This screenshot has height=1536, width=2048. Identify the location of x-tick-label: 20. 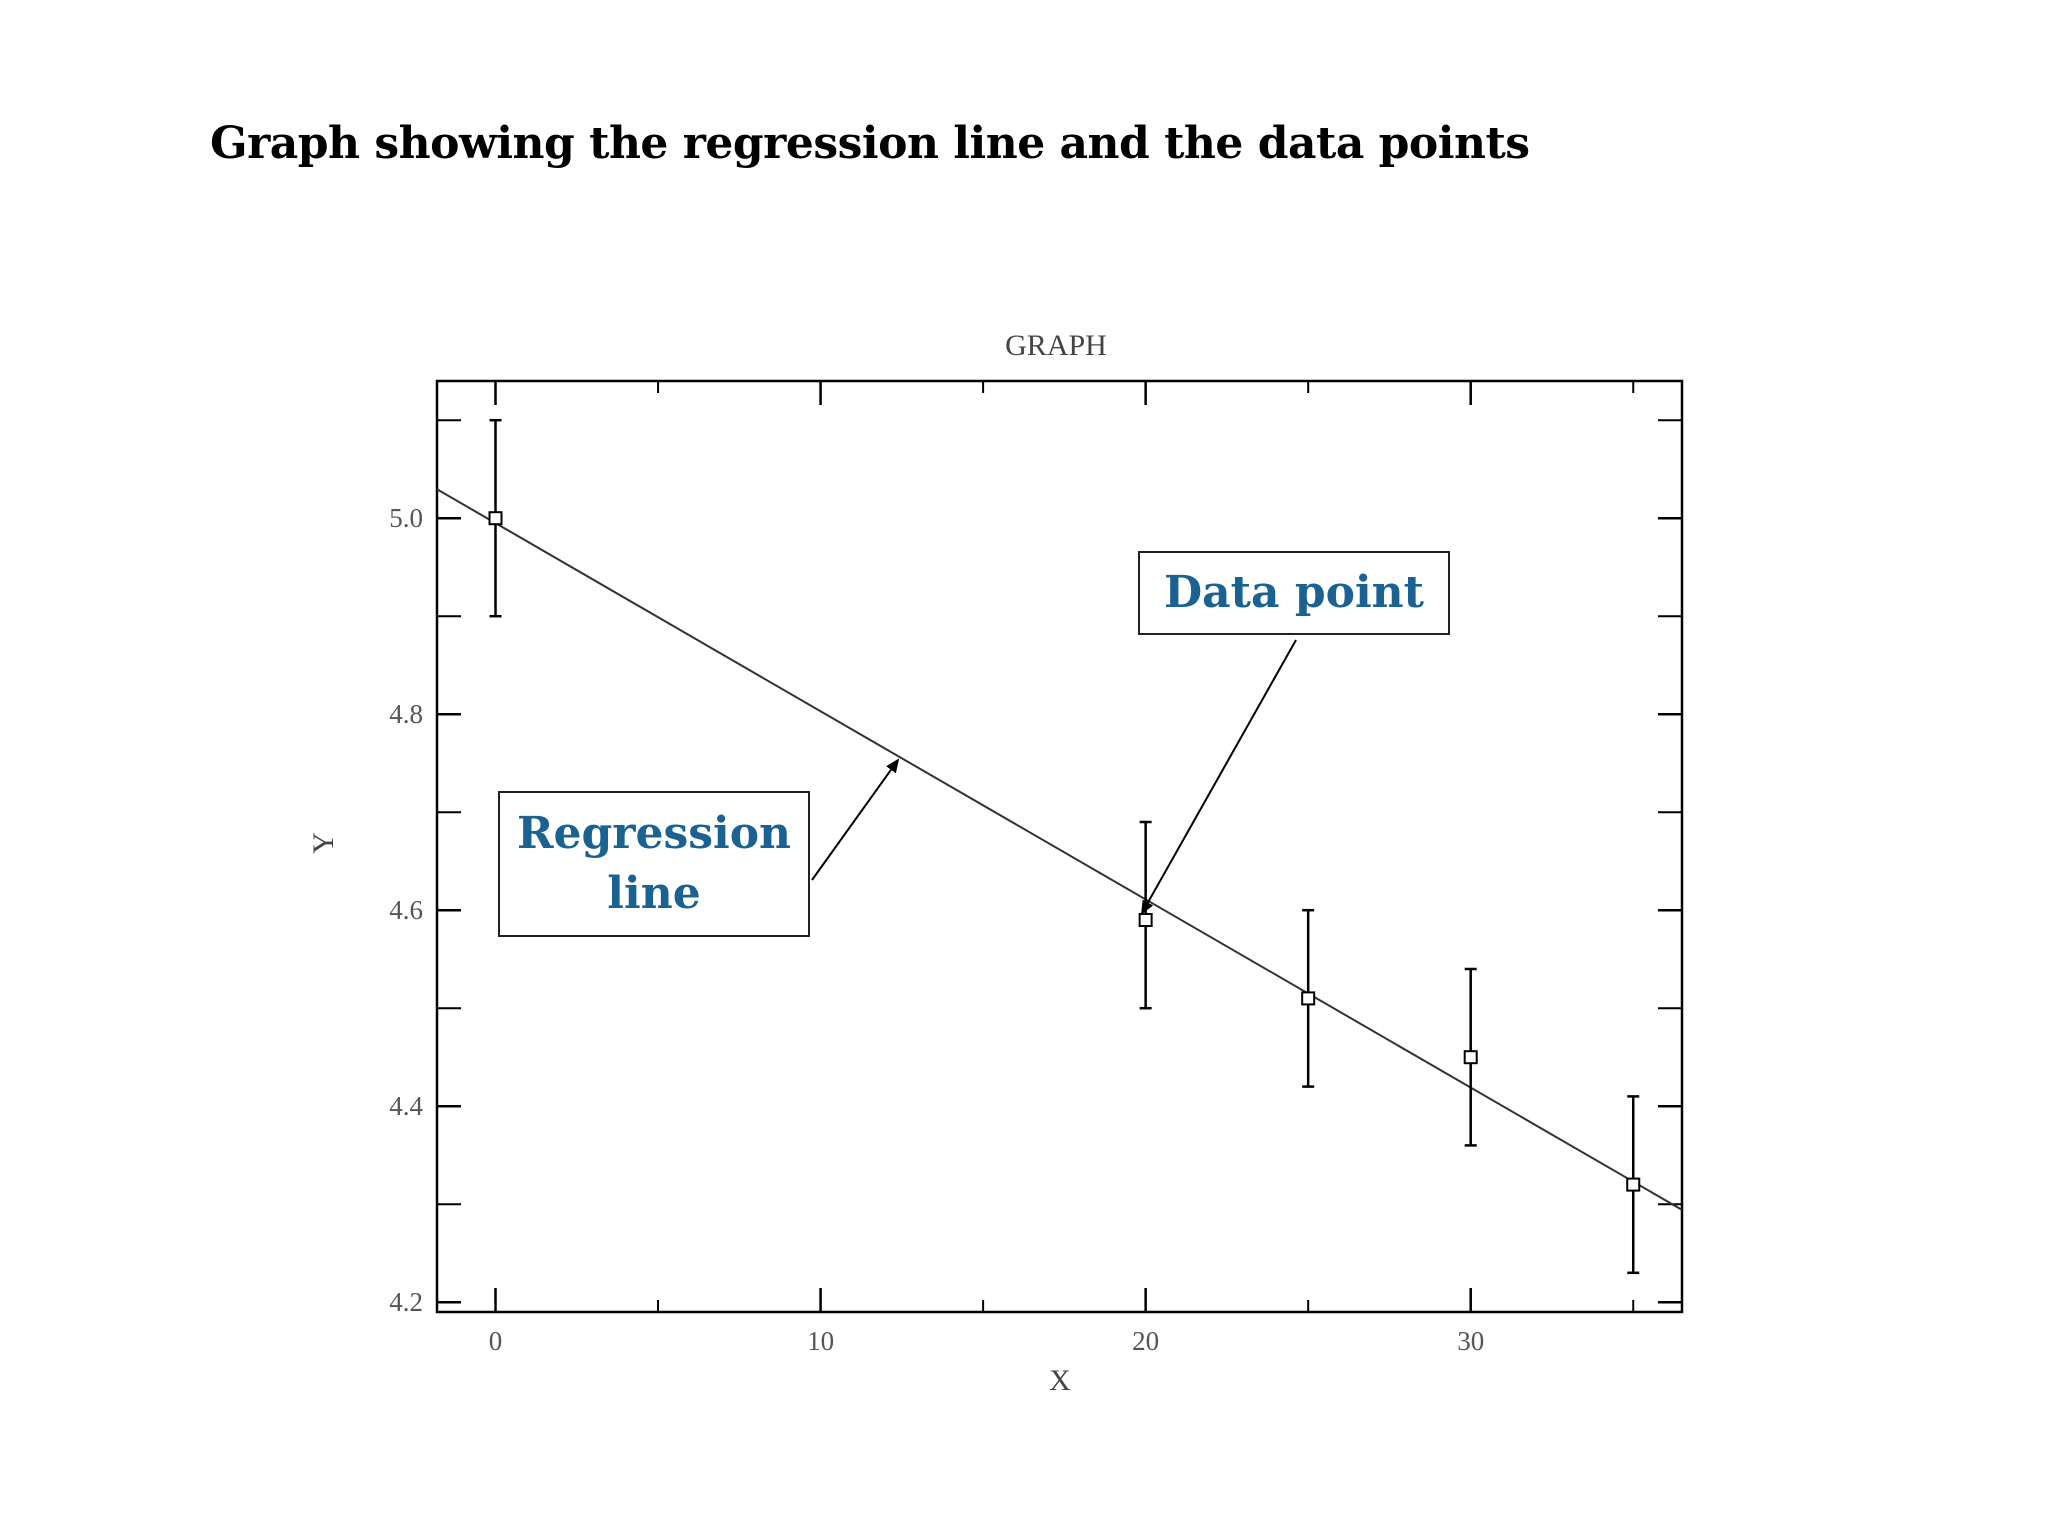
(1145, 1341).